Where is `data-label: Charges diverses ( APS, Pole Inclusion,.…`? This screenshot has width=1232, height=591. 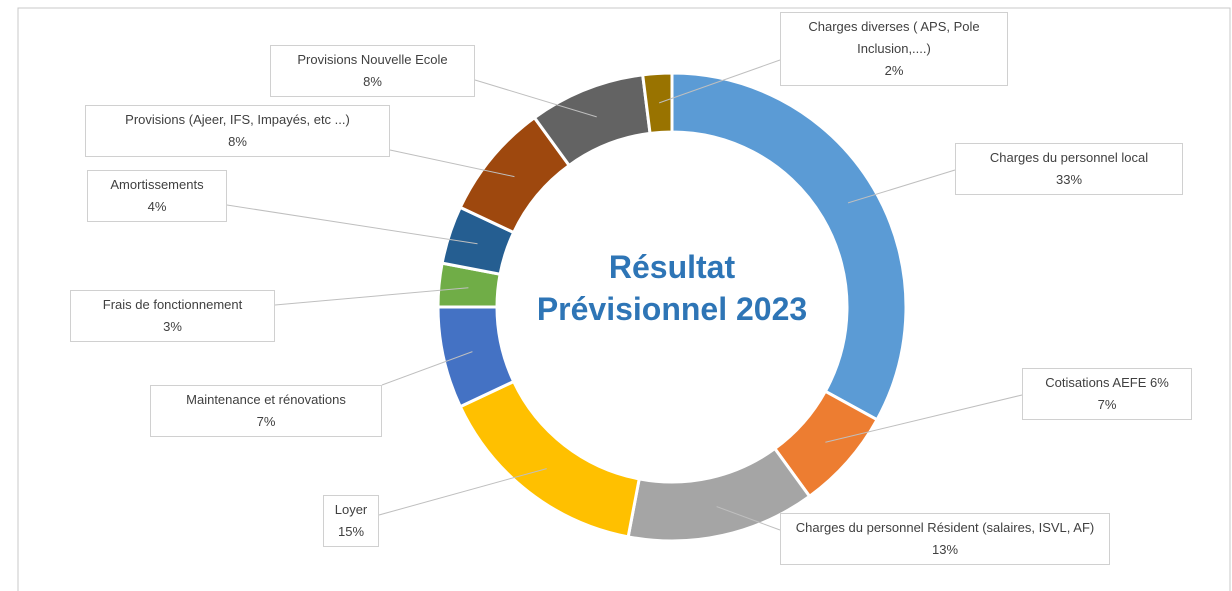
data-label: Charges diverses ( APS, Pole Inclusion,.… is located at coordinates (894, 49).